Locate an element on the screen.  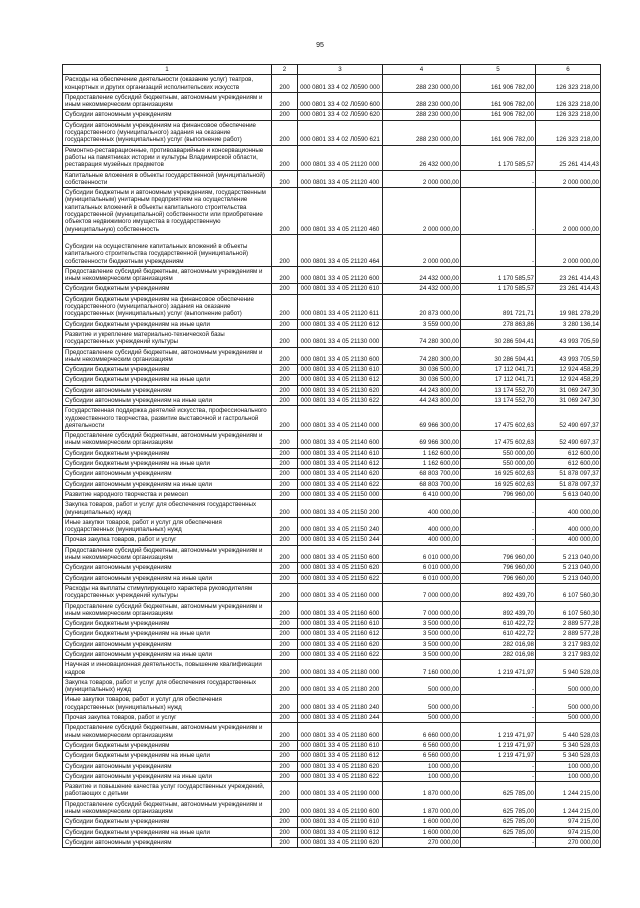
remaining-amount-cell: 5 440 528,03 is located at coordinates (568, 731).